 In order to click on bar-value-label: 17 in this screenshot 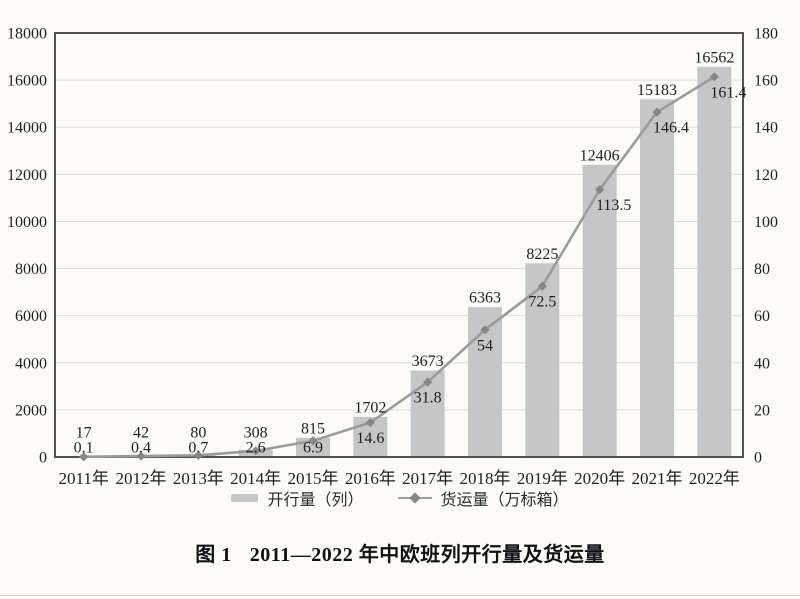, I will do `click(84, 433)`.